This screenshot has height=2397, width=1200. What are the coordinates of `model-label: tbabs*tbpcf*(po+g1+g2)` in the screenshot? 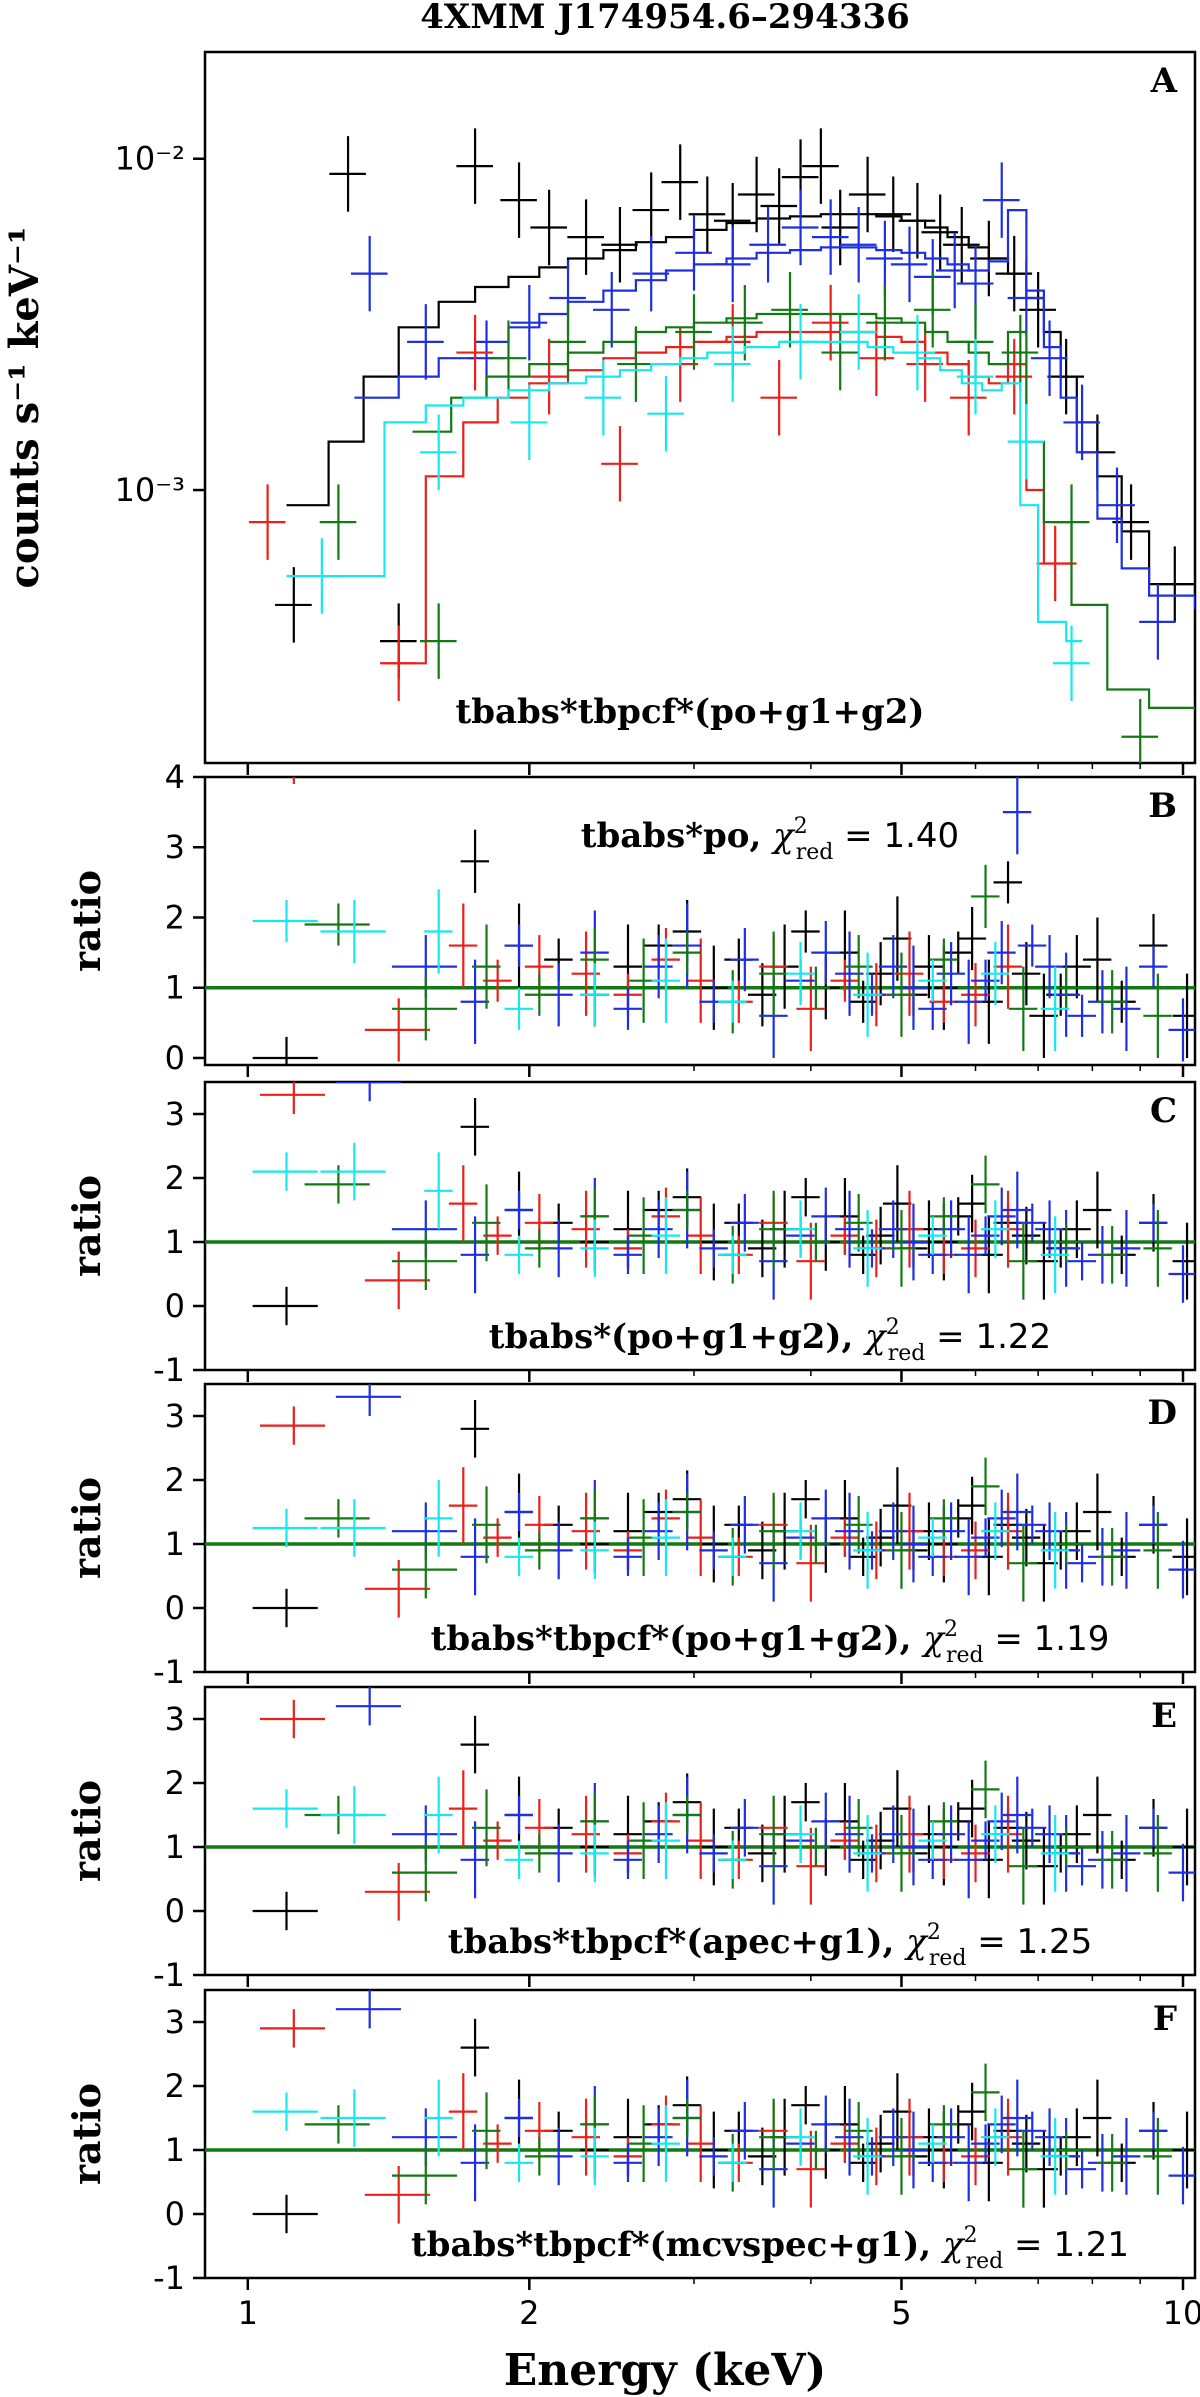 It's located at (689, 712).